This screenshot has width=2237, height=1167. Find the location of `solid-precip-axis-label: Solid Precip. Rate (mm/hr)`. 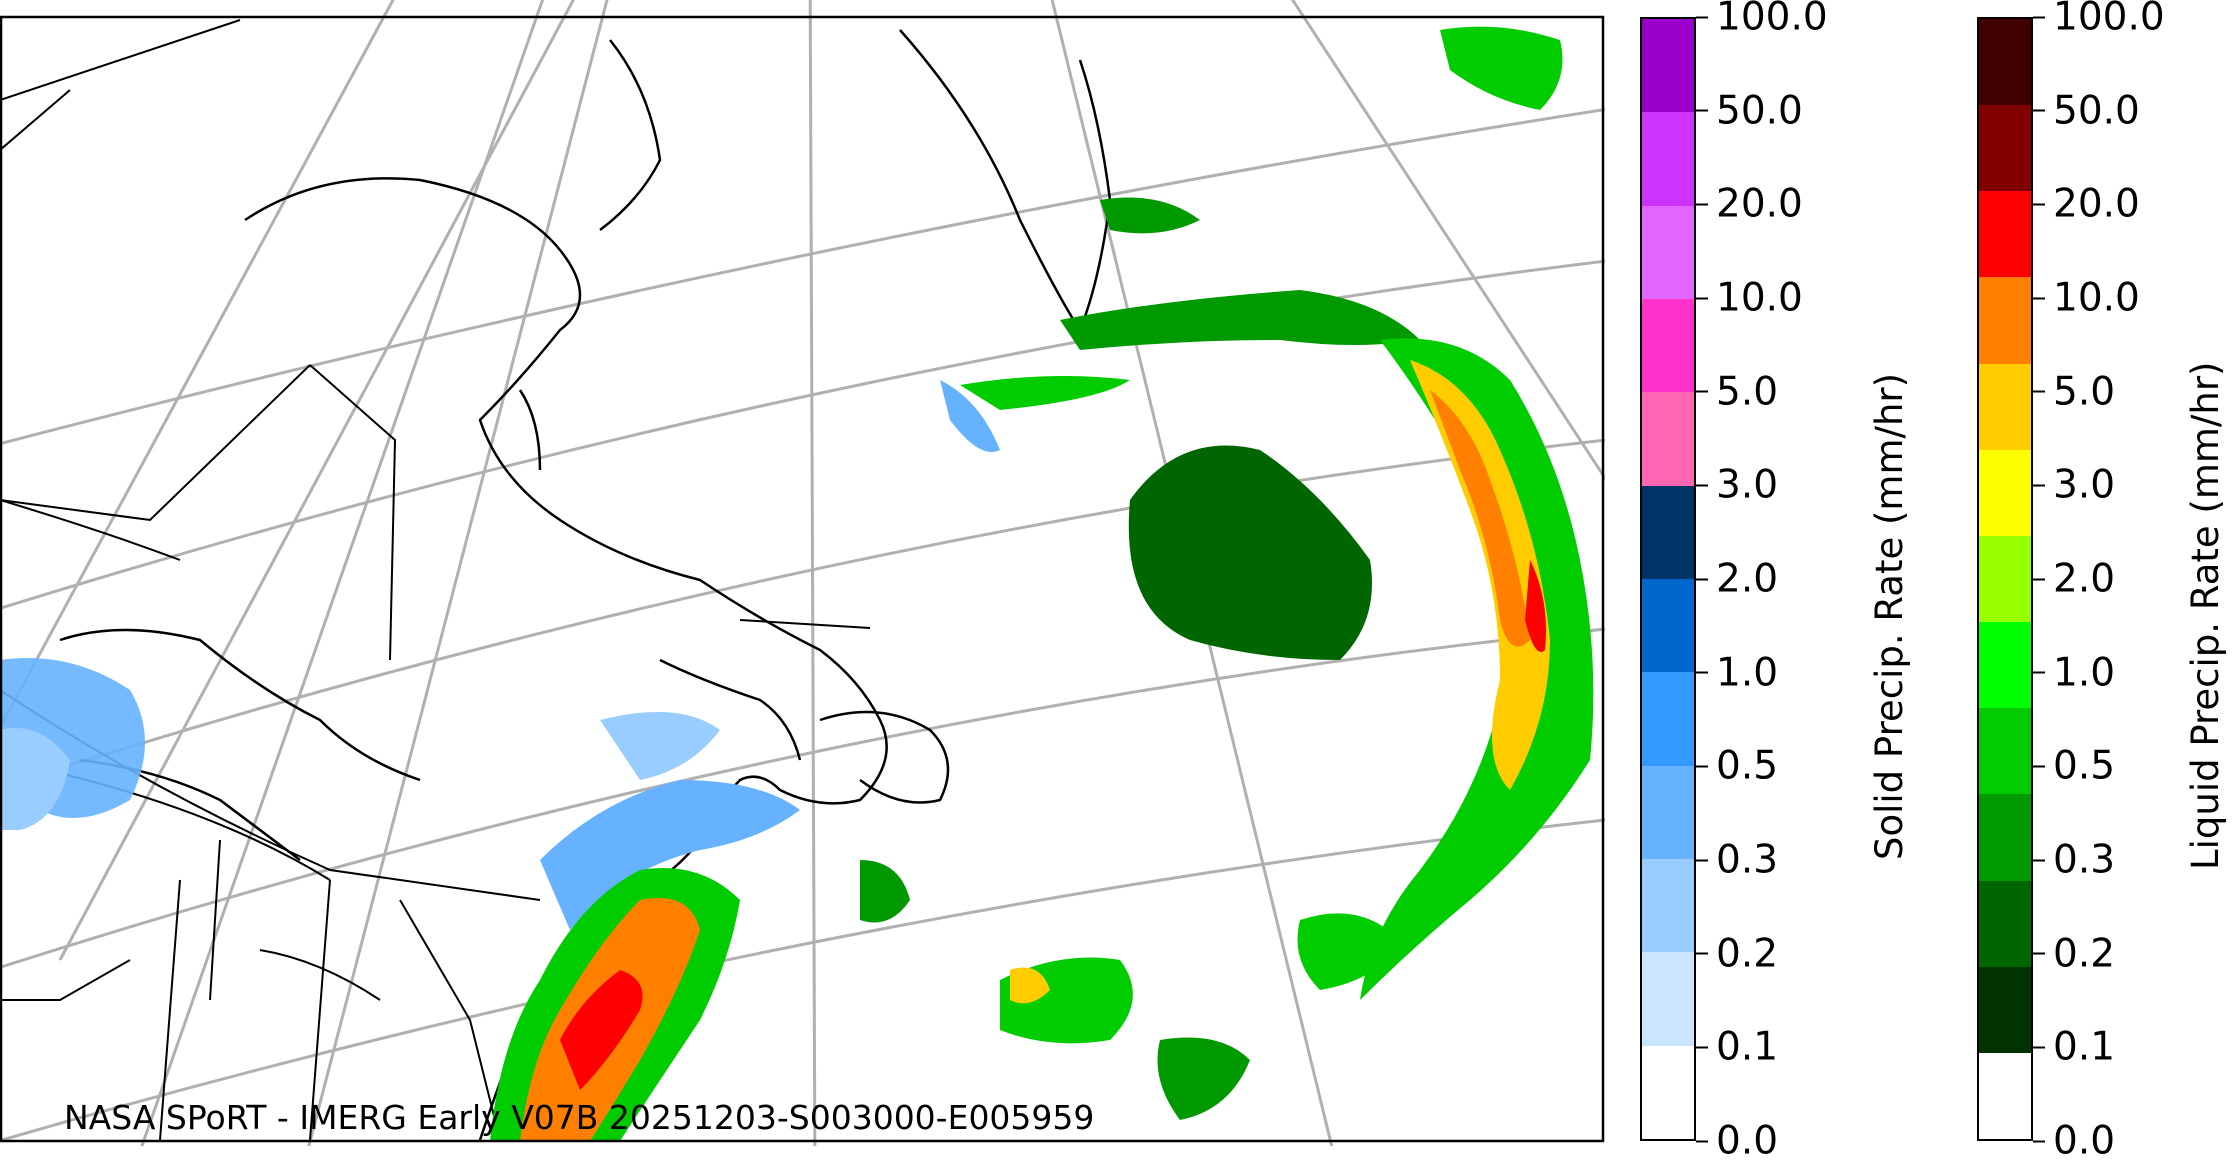

solid-precip-axis-label: Solid Precip. Rate (mm/hr) is located at coordinates (1889, 616).